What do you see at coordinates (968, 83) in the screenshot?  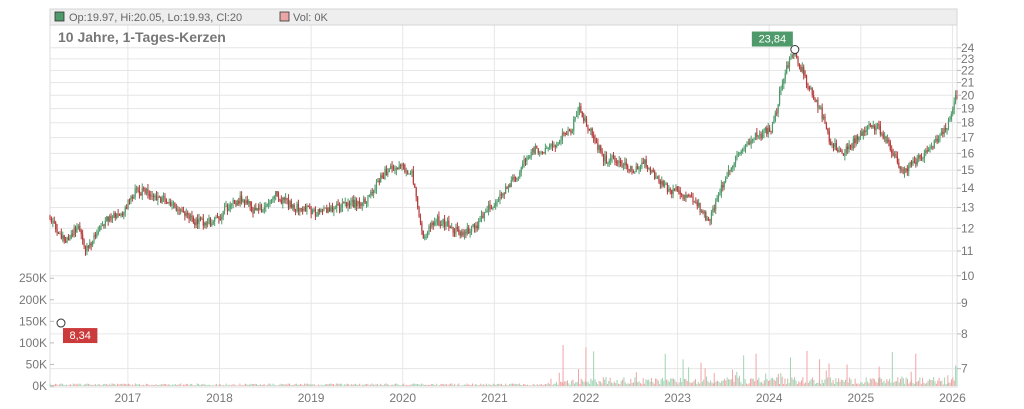 I see `price-tick-label: 21` at bounding box center [968, 83].